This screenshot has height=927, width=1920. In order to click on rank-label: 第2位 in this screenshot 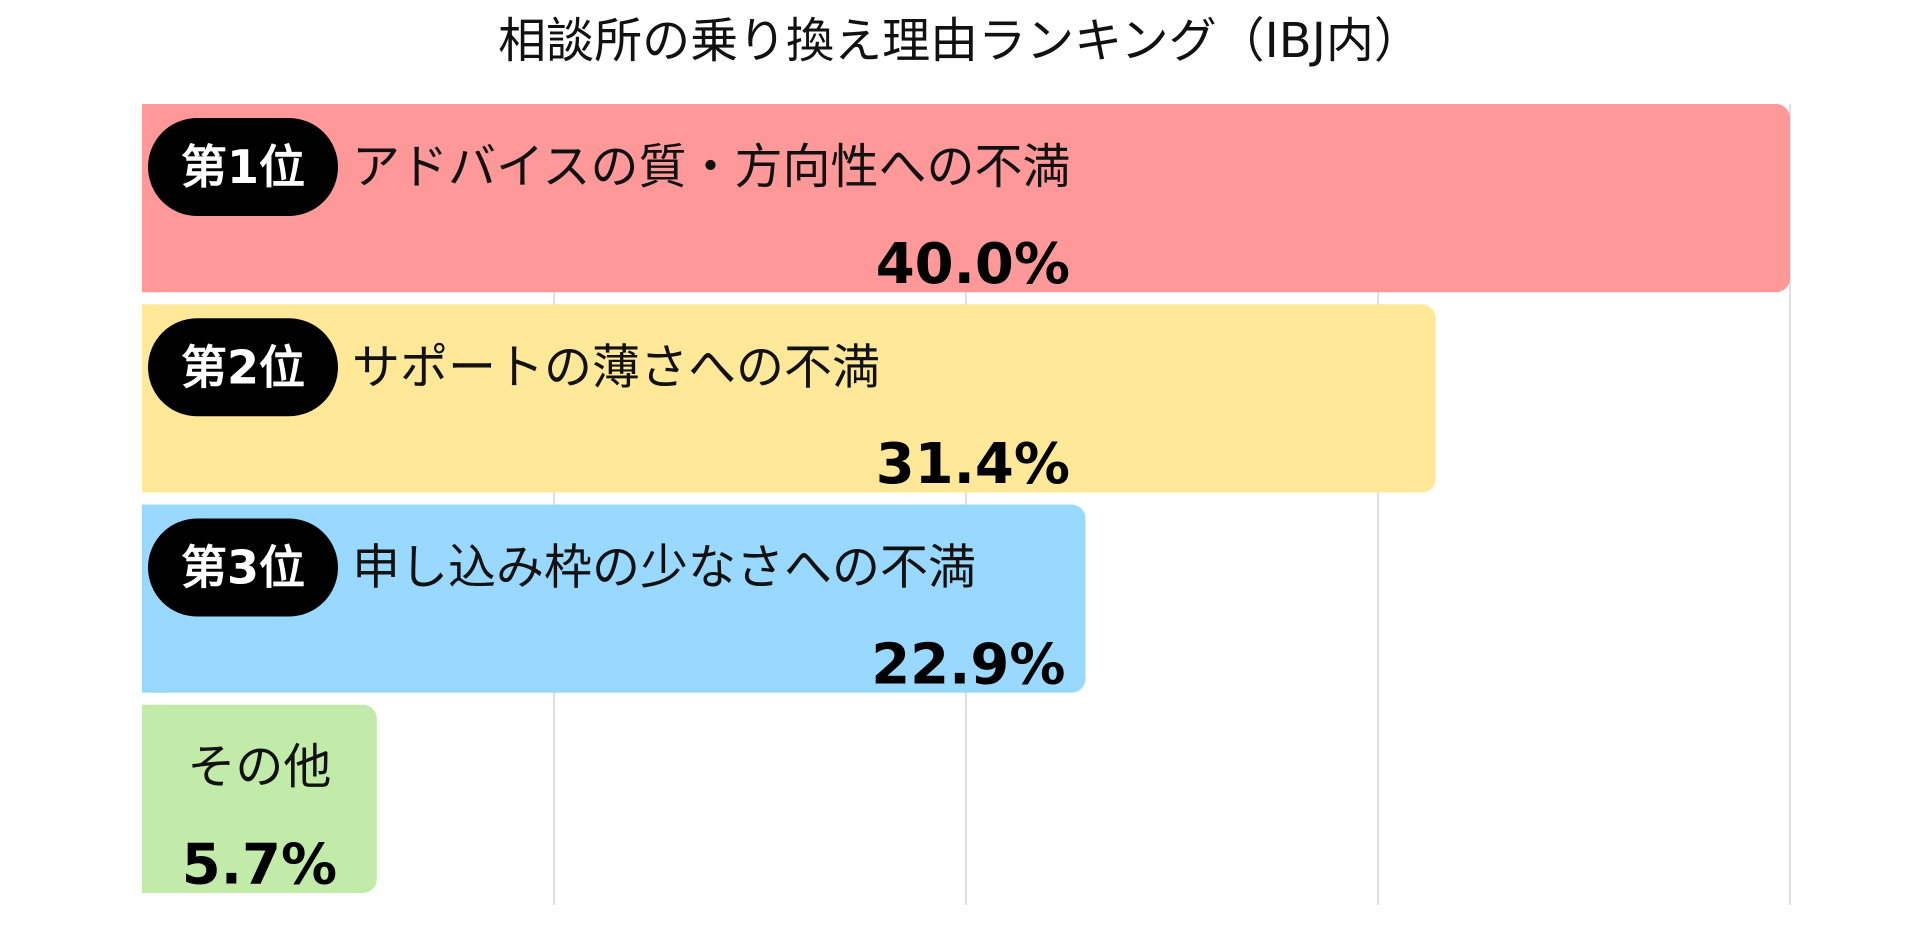, I will do `click(243, 367)`.